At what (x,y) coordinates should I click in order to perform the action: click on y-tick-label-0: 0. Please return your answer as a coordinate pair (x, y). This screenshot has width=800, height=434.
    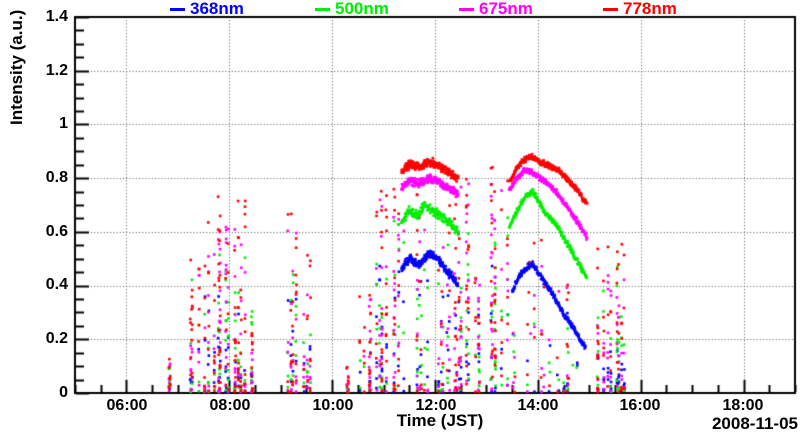
    Looking at the image, I should click on (63, 392).